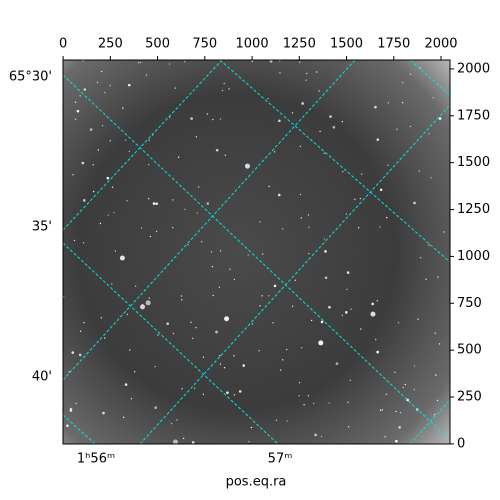 This screenshot has width=500, height=500. I want to click on y-tick-label: 1000, so click(473, 256).